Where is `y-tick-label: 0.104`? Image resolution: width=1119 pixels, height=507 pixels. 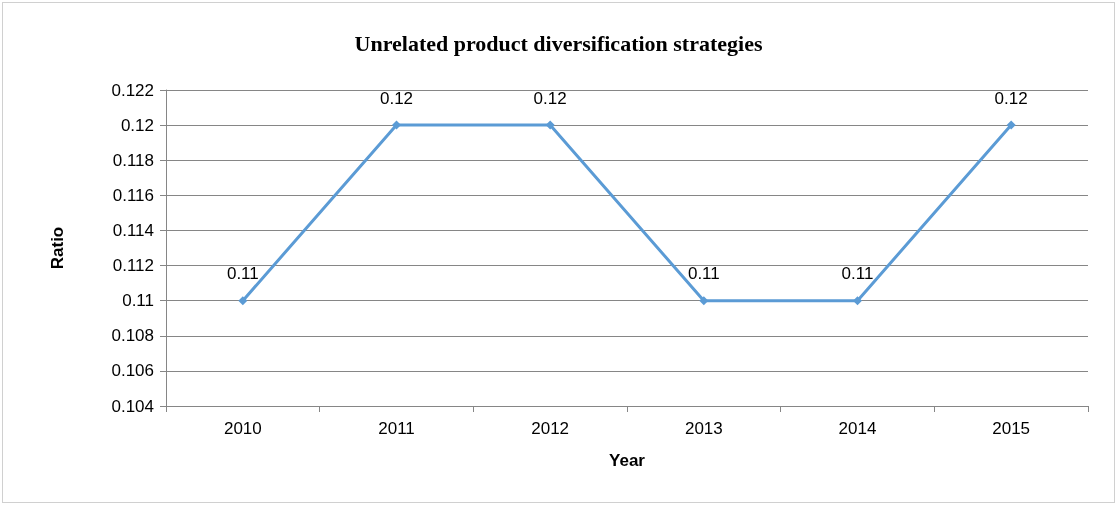 y-tick-label: 0.104 is located at coordinates (132, 406).